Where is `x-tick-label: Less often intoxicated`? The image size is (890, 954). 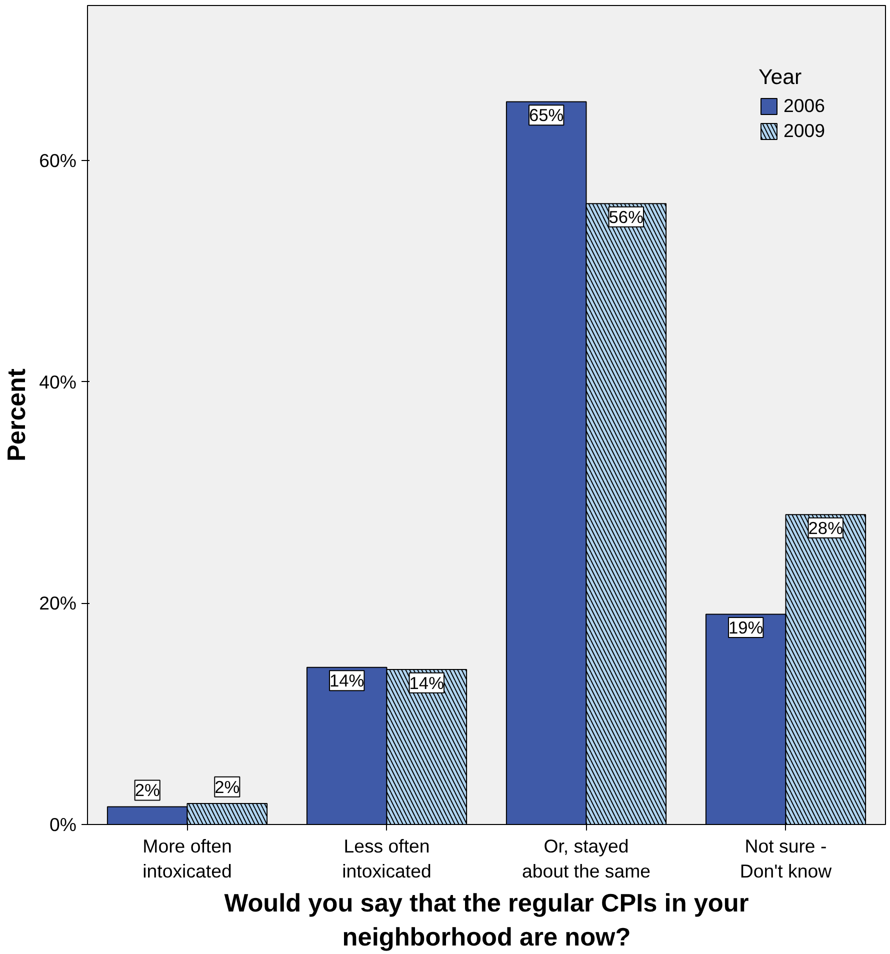
x-tick-label: Less often intoxicated is located at coordinates (387, 859).